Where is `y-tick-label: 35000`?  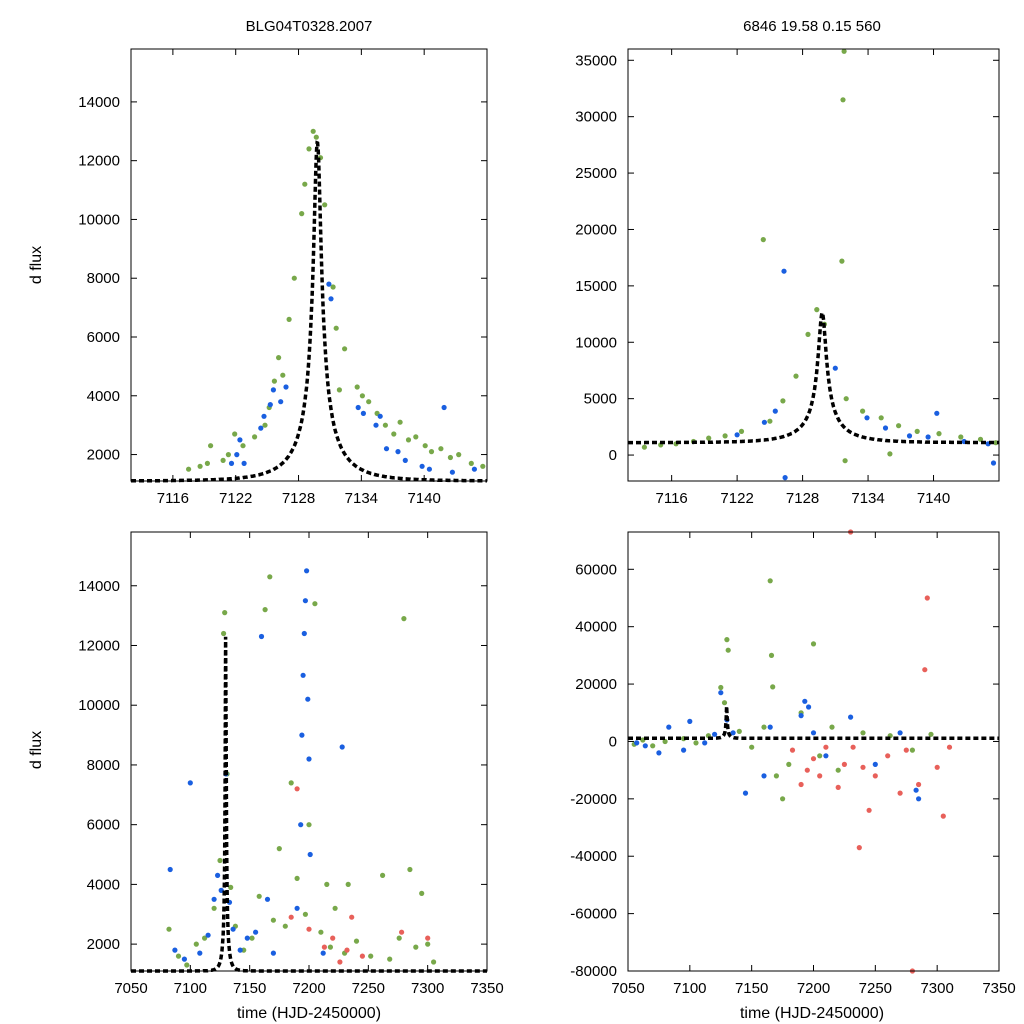 y-tick-label: 35000 is located at coordinates (596, 60).